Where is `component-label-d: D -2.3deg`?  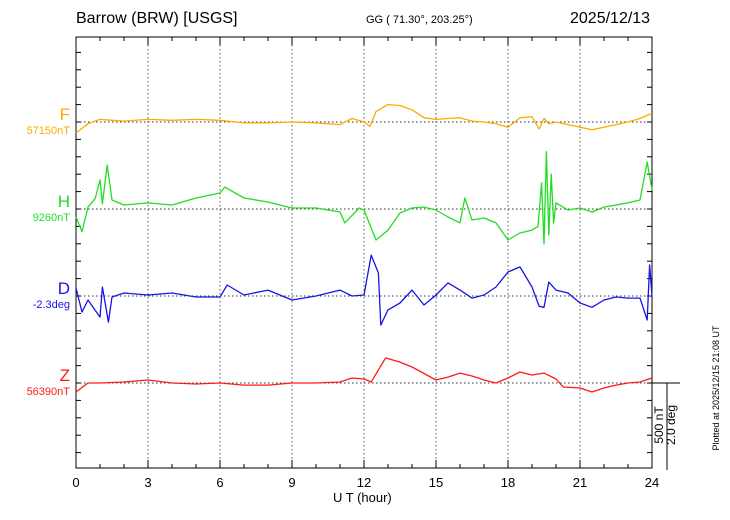 component-label-d: D -2.3deg is located at coordinates (51, 296).